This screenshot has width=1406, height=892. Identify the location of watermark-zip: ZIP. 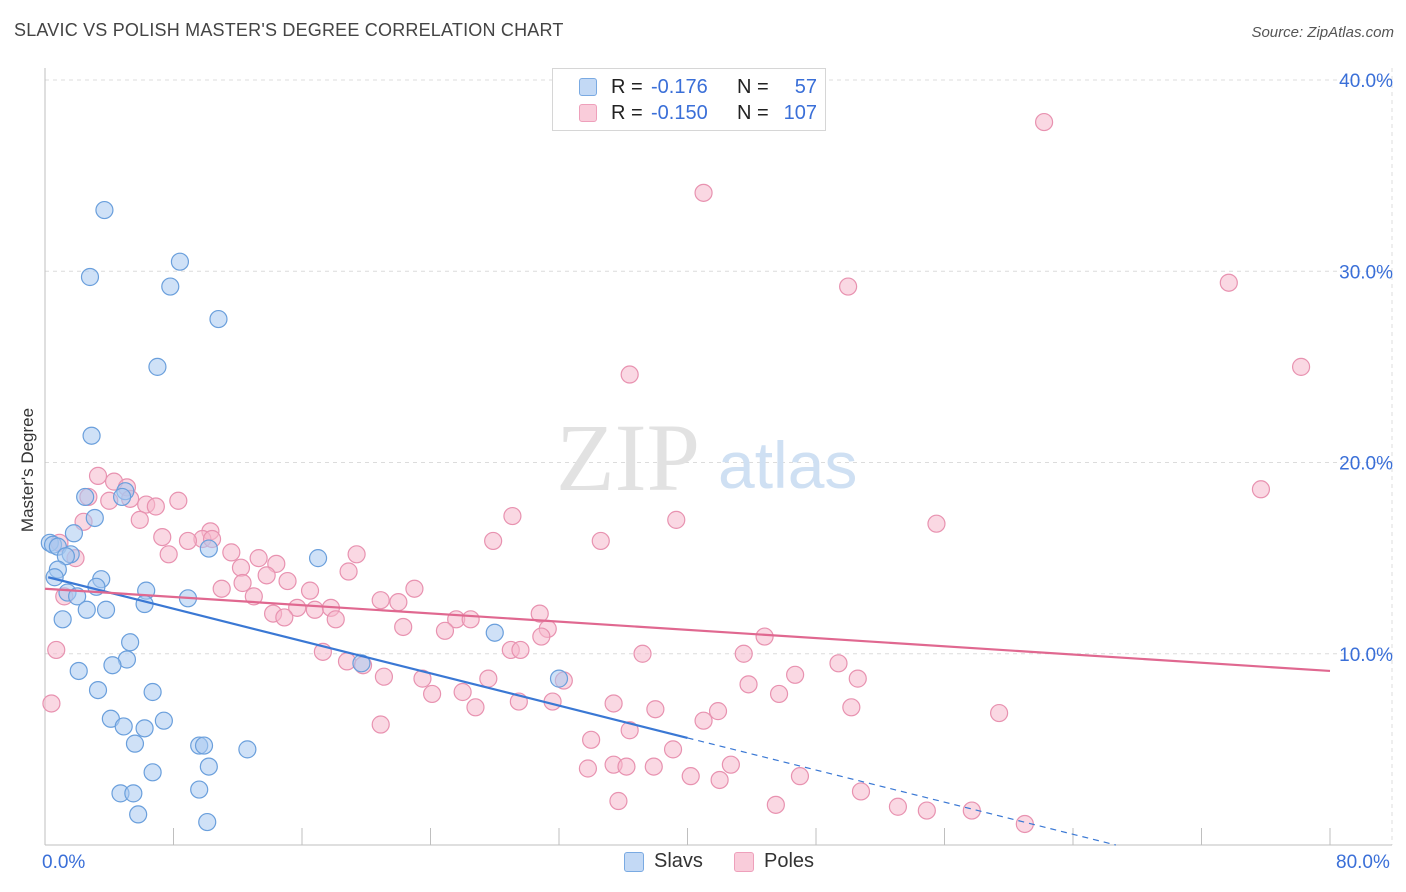
(628, 457).